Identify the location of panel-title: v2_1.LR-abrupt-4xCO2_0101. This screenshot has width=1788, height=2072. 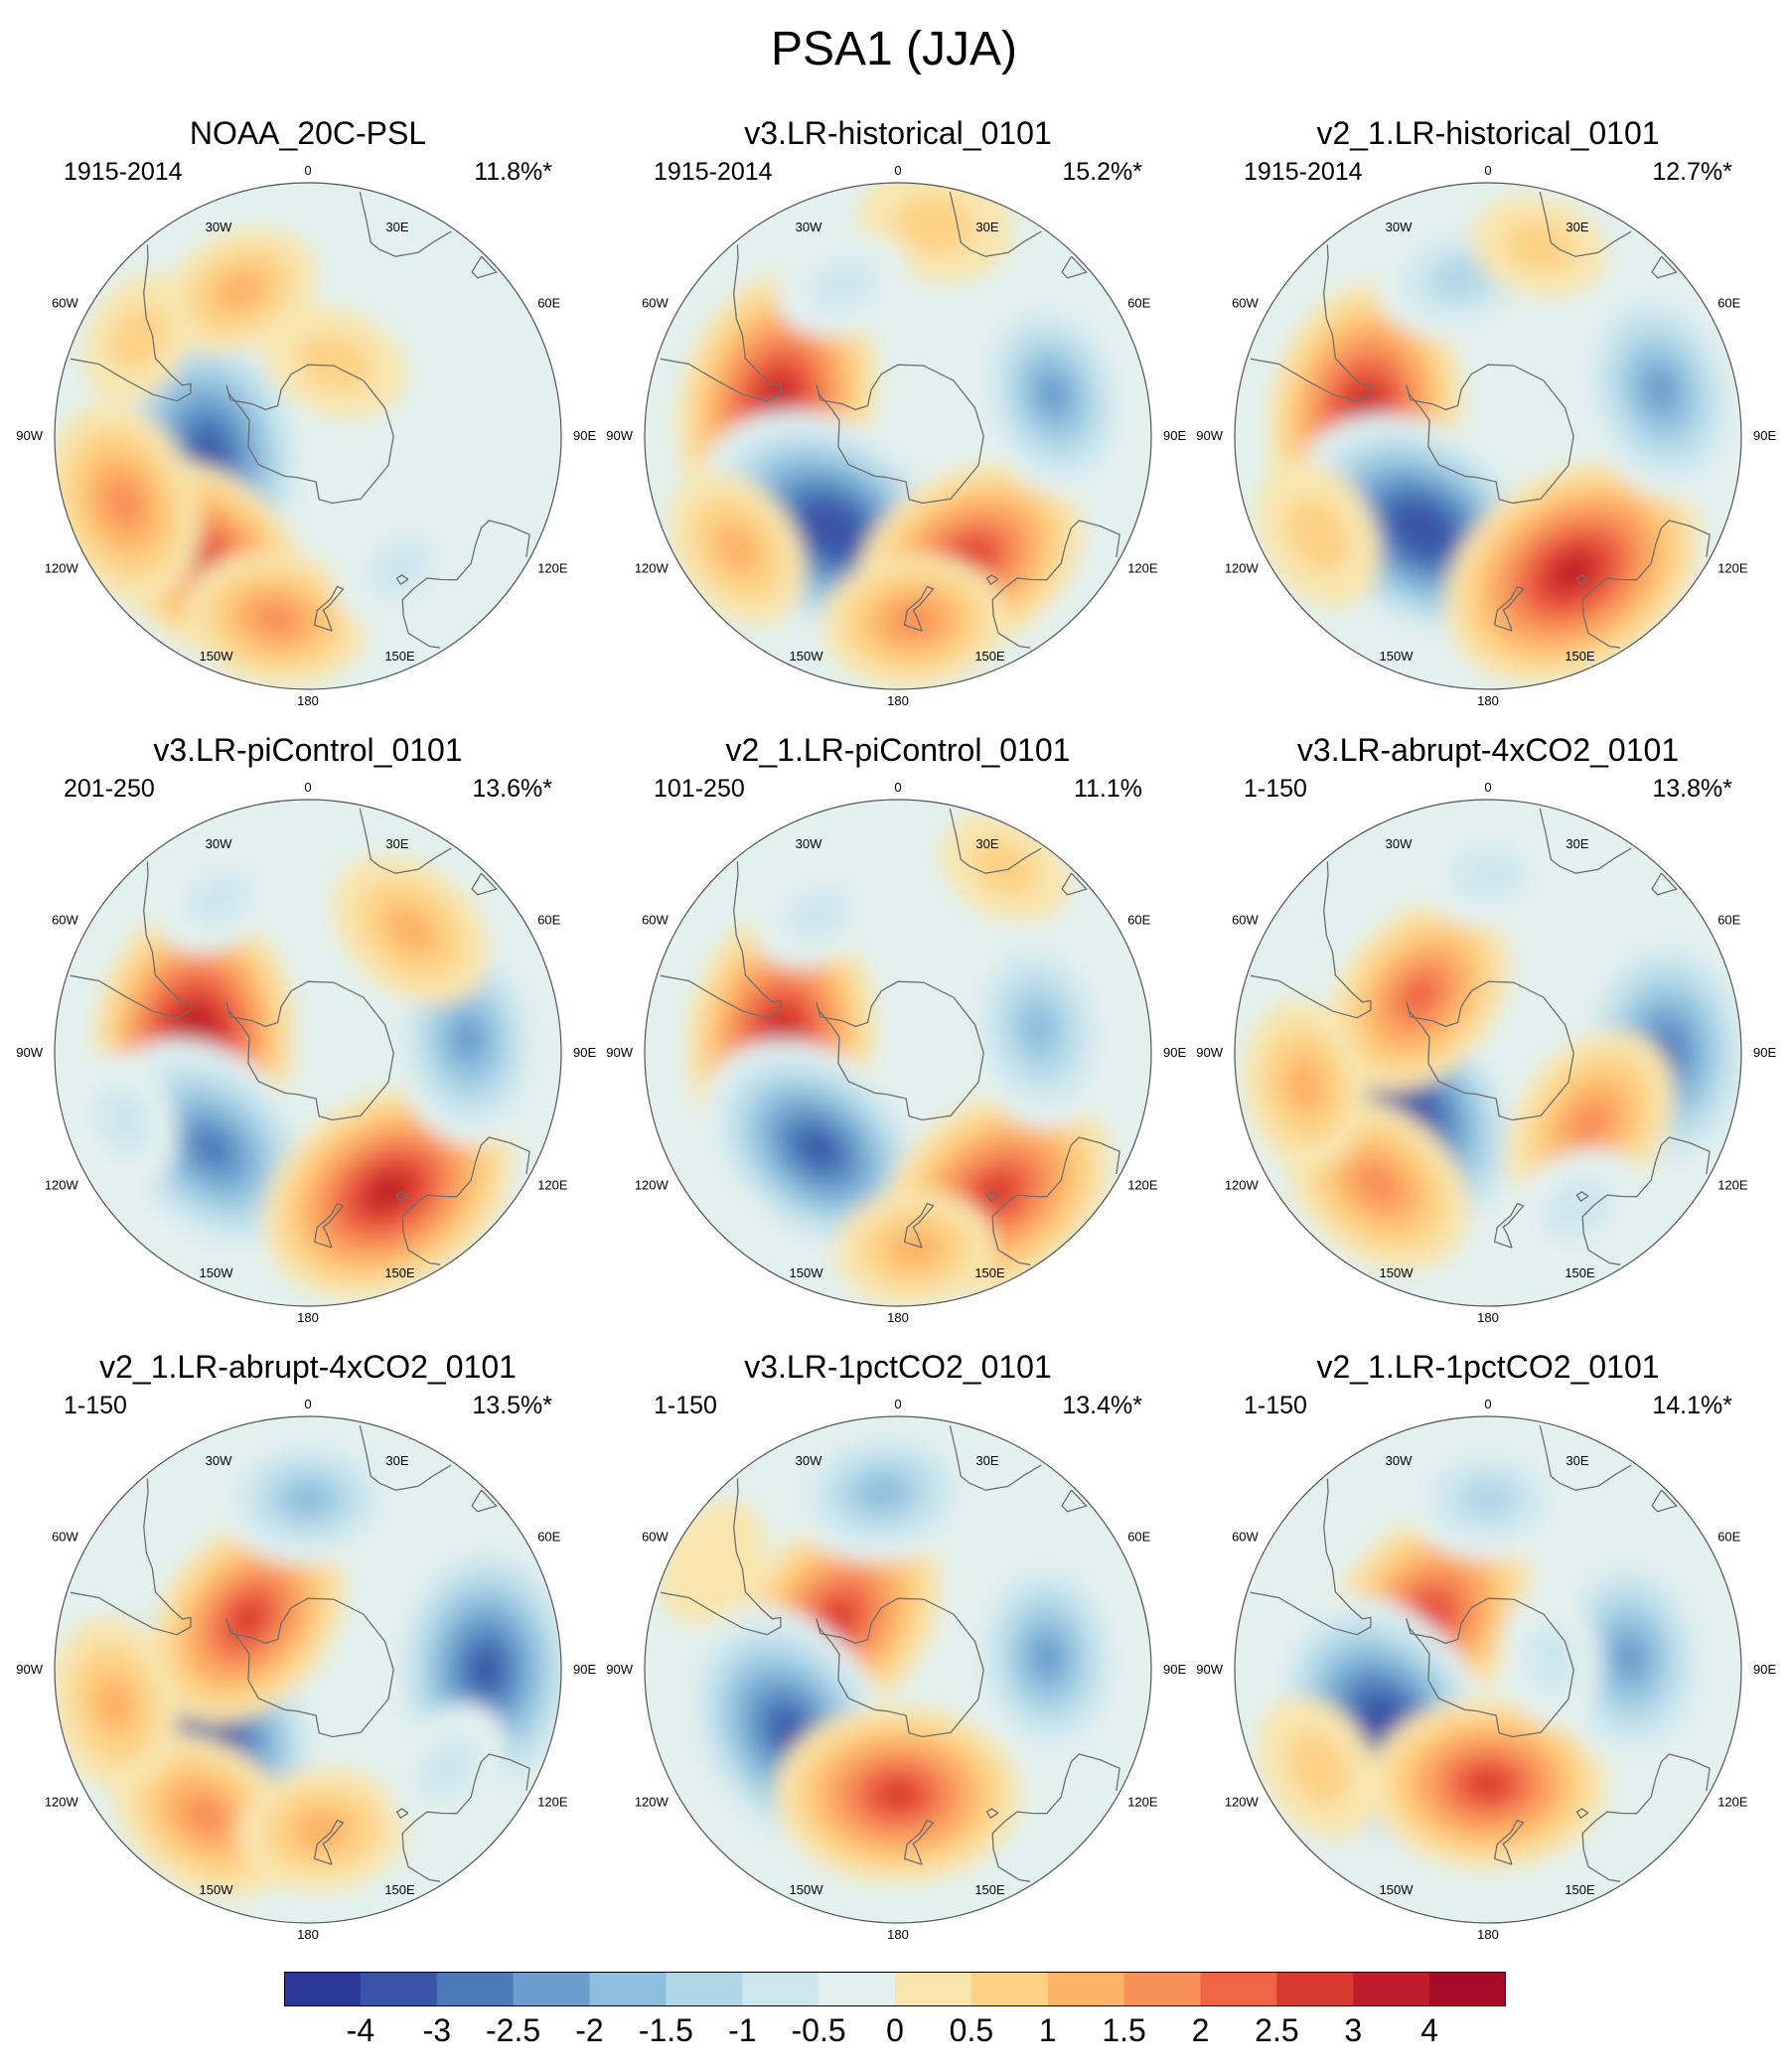
(308, 1367).